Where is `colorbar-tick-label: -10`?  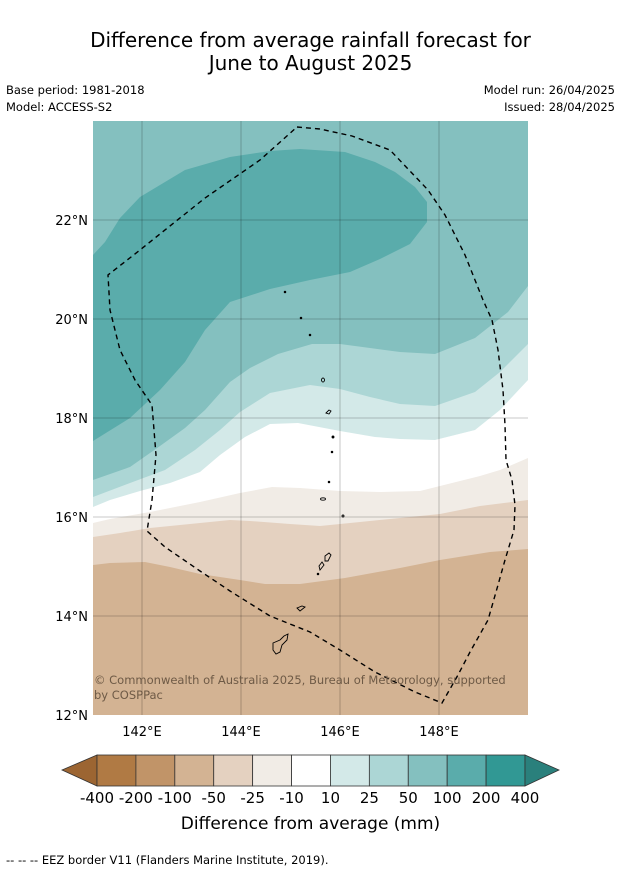 colorbar-tick-label: -10 is located at coordinates (291, 798).